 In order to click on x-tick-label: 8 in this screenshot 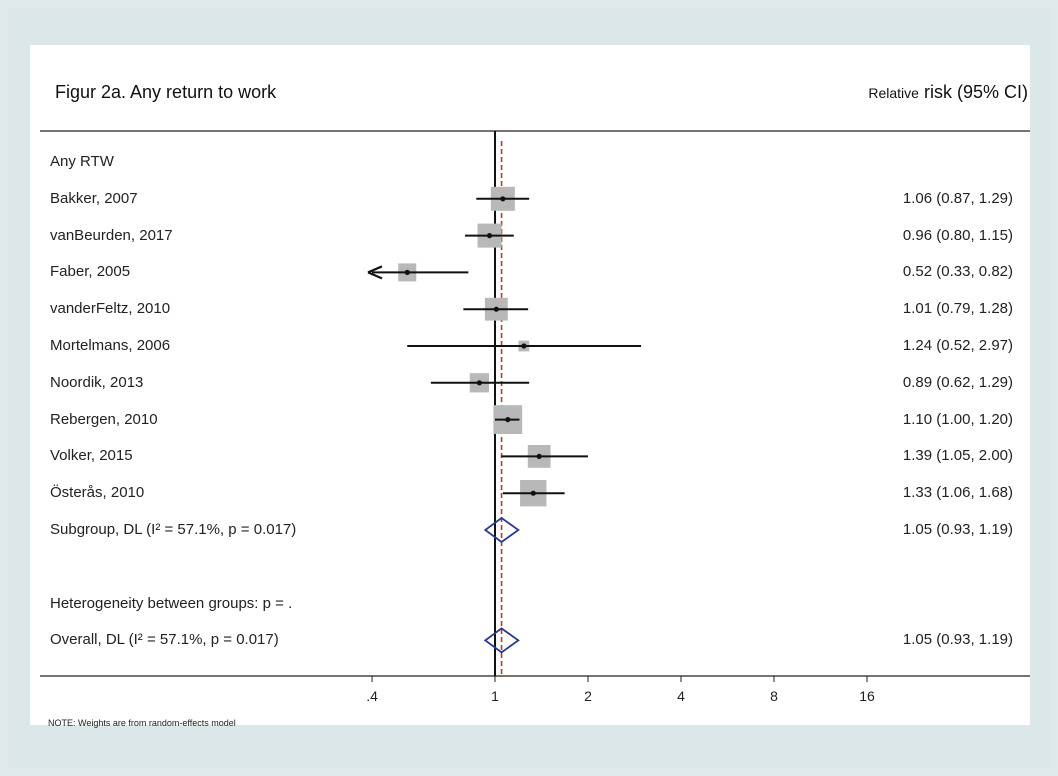, I will do `click(774, 696)`.